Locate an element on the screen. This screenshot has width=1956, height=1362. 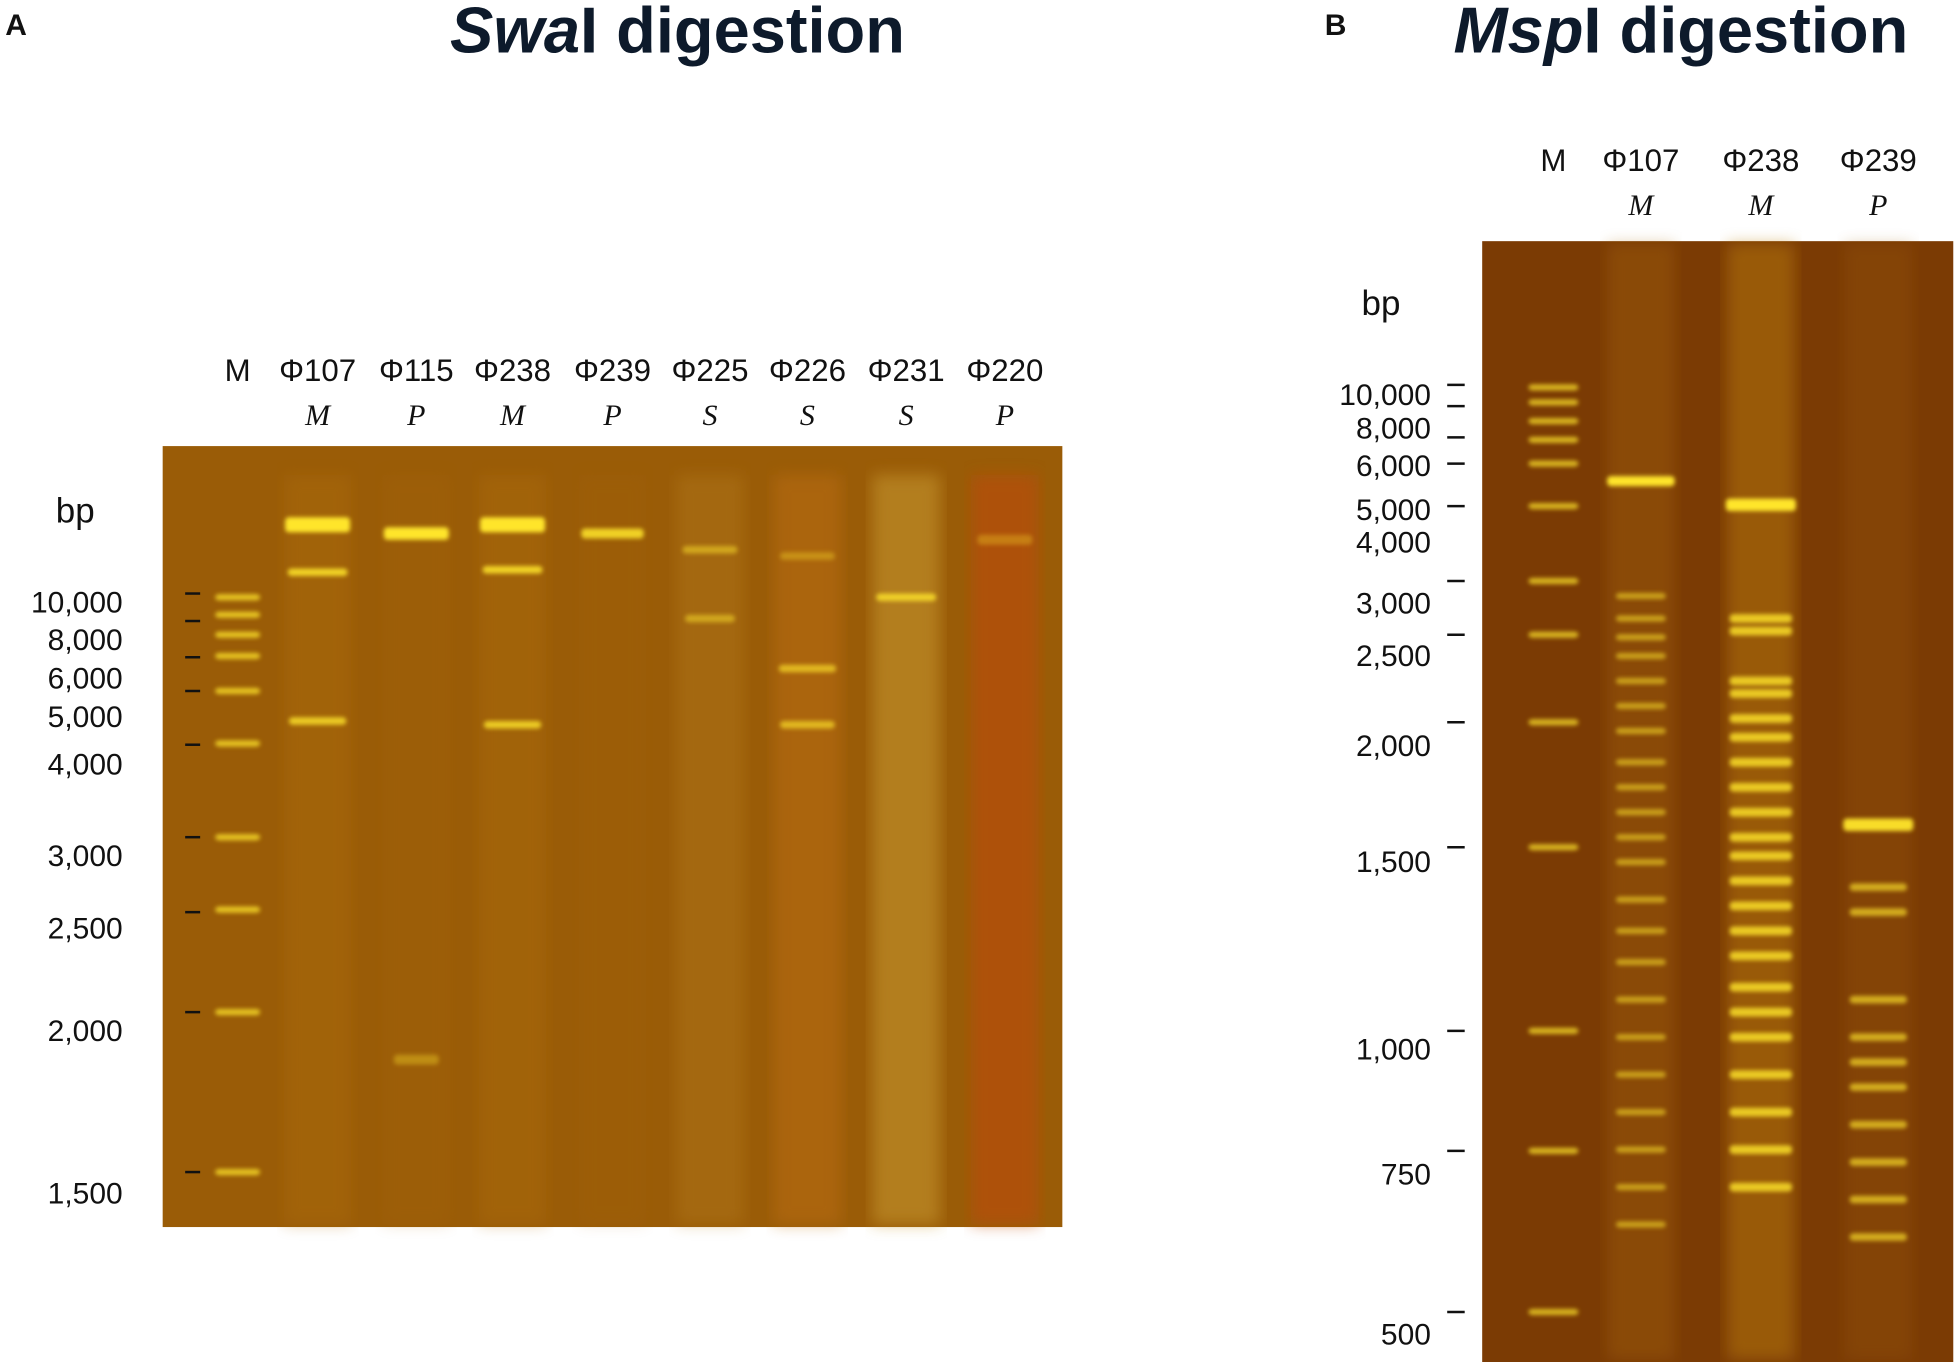
panel-letter: B is located at coordinates (1336, 25).